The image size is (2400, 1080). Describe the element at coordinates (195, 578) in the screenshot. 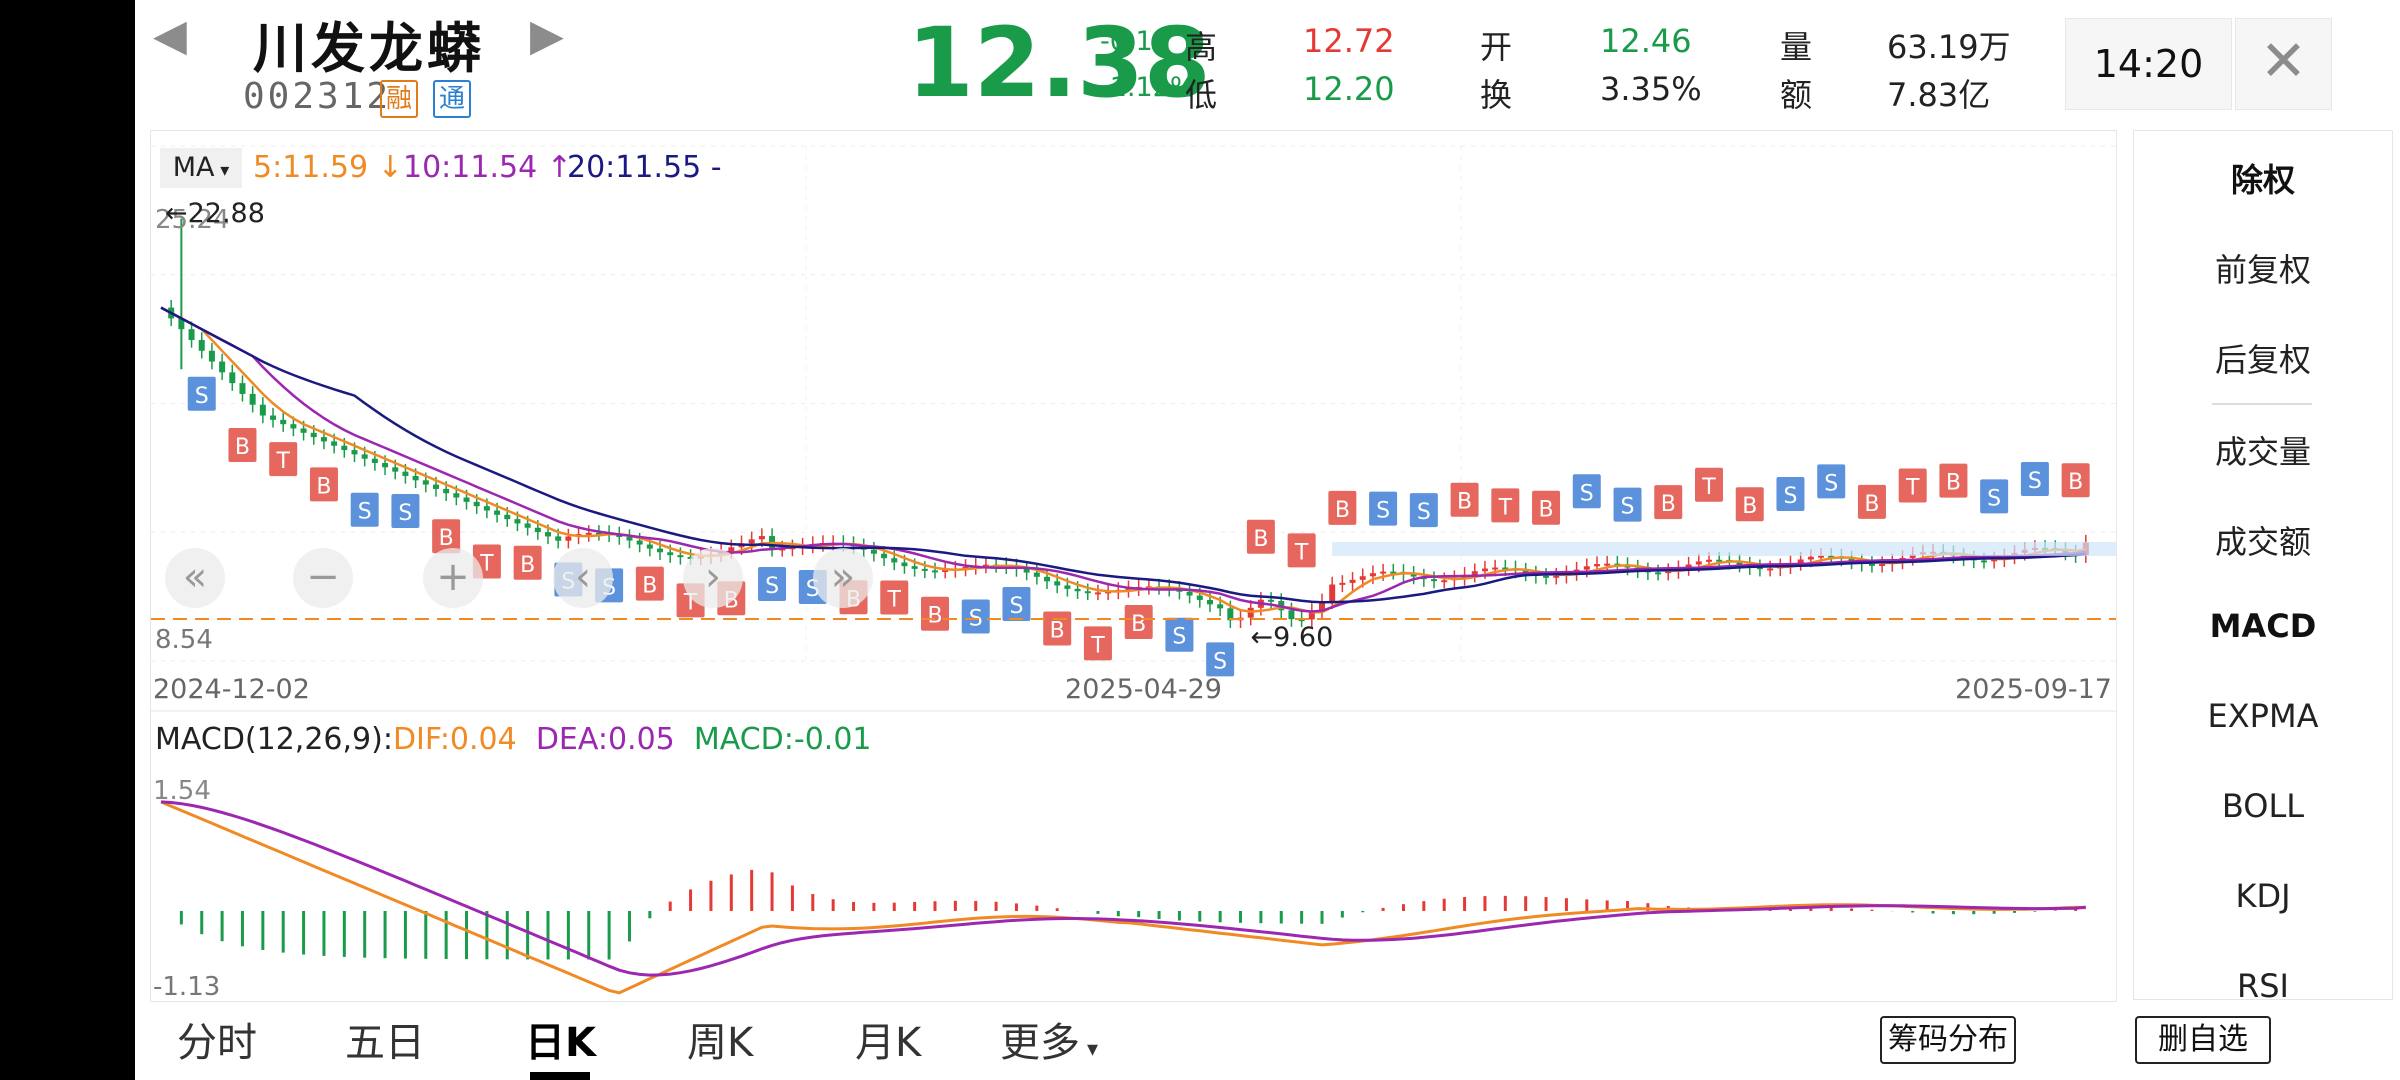

I see `scroll-to-start-icon: «` at that location.